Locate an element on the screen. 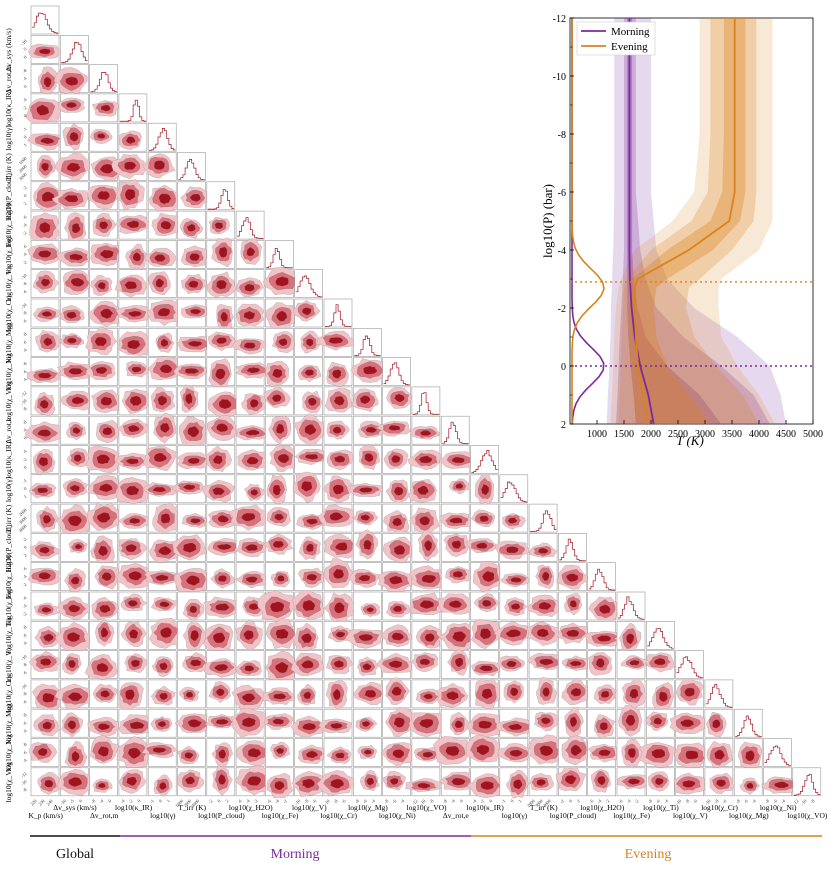 The height and width of the screenshot is (895, 830). row-label: log10(χ_Mg) is located at coordinates (8, 724).